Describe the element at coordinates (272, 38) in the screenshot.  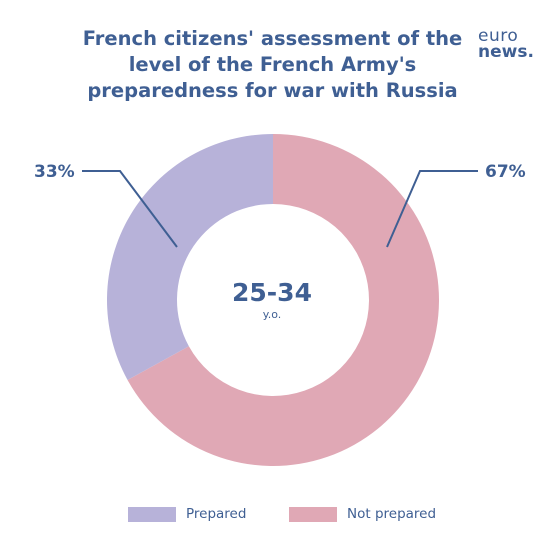
I see `title-line-1: French citizens' assessment of the` at that location.